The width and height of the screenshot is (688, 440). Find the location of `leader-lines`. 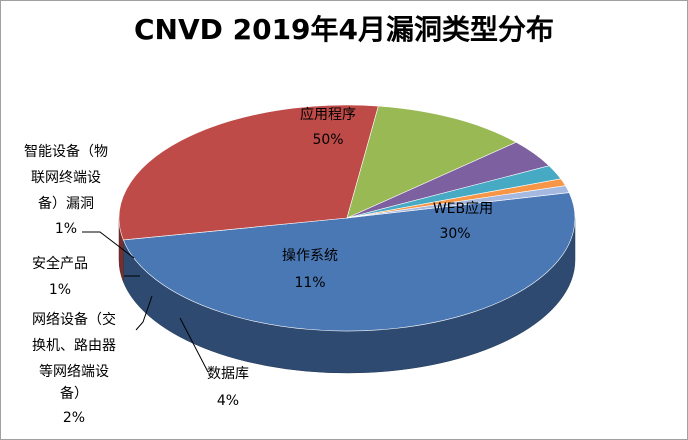

leader-lines is located at coordinates (145, 302).